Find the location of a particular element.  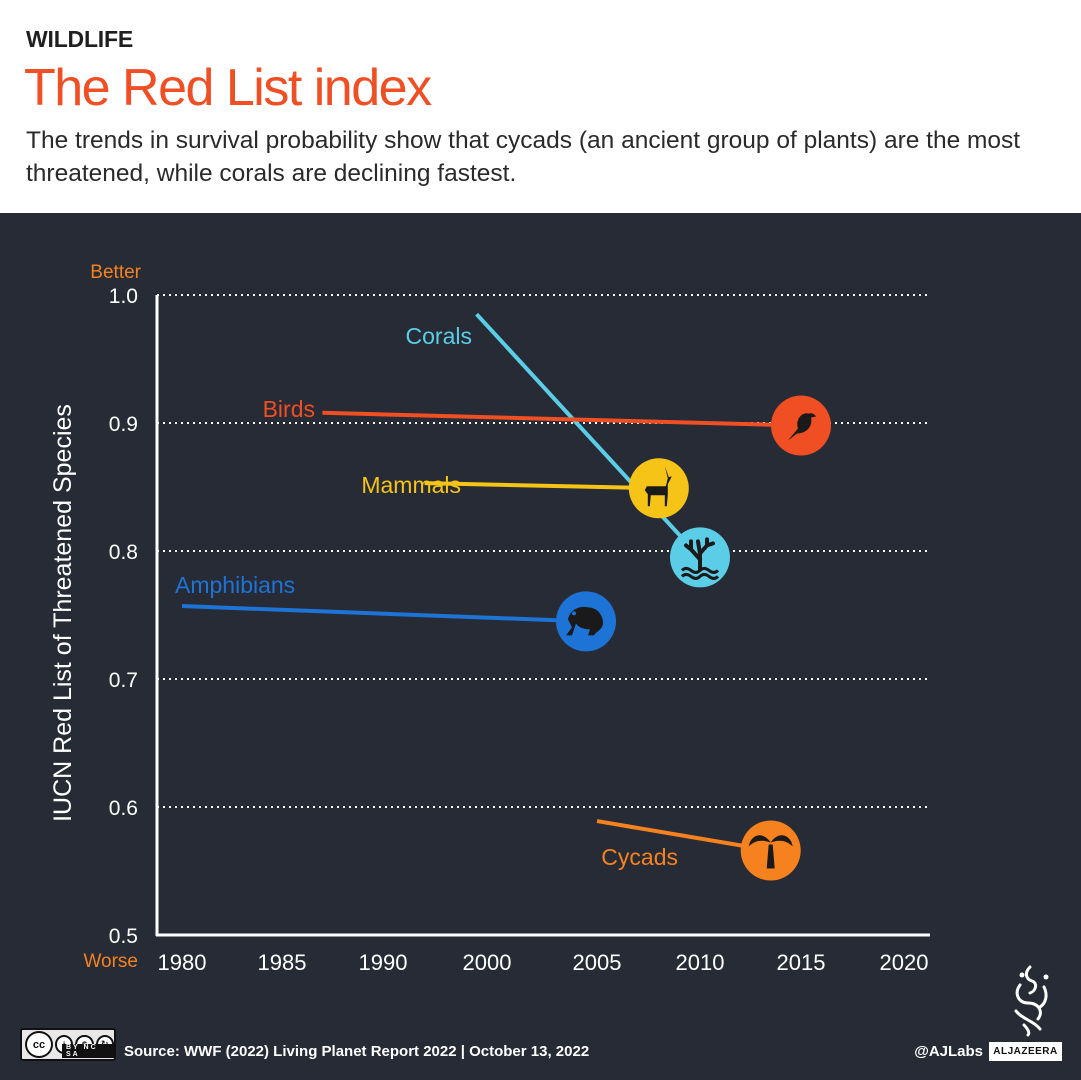

creative-commons-badge: cc i $ ↻ BY NC SA is located at coordinates (68, 1044).